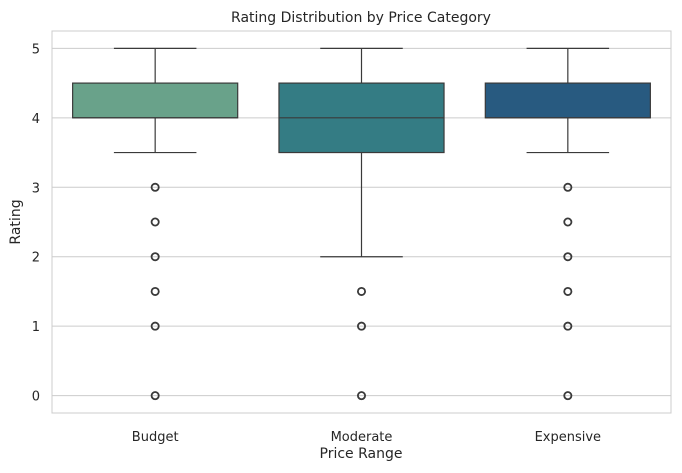  I want to click on y-tick-labels: 0 1 2 3 4 5, so click(36, 223).